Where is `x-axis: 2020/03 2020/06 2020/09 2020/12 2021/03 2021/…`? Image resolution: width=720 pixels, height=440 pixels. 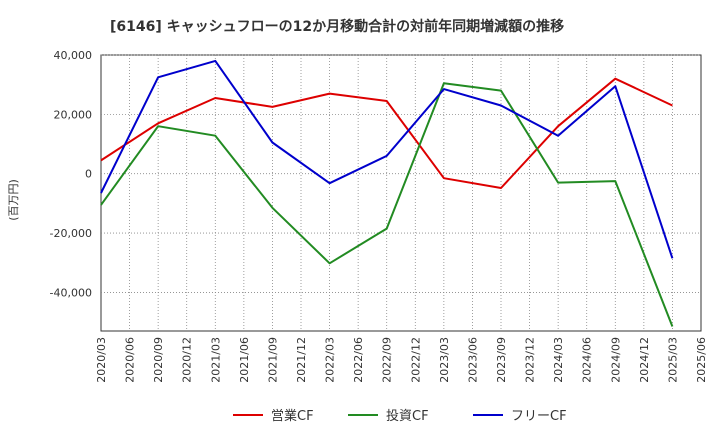 x-axis: 2020/03 2020/06 2020/09 2020/12 2021/03 2021/… is located at coordinates (401, 360).